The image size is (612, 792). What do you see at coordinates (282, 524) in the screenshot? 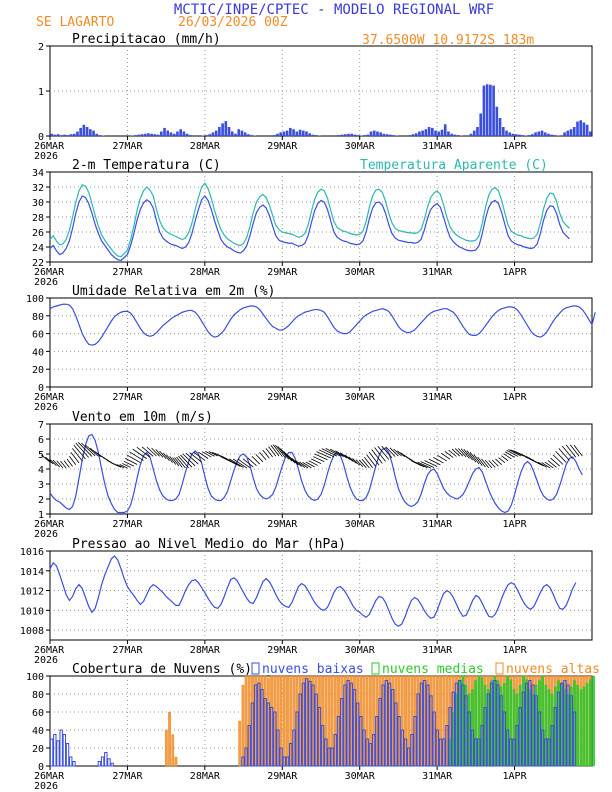
I see `x-tick-label: 29MAR` at bounding box center [282, 524].